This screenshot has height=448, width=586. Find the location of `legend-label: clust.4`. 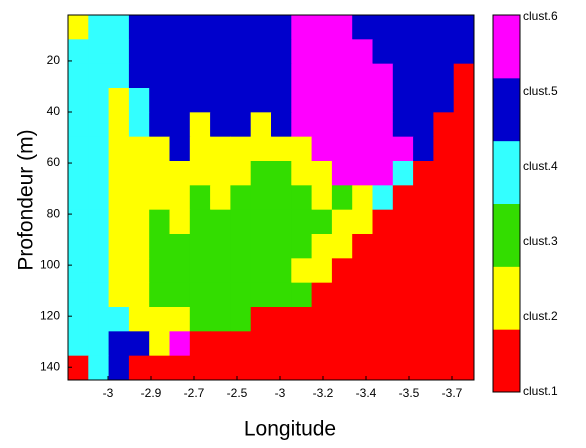

legend-label: clust.4 is located at coordinates (540, 166).